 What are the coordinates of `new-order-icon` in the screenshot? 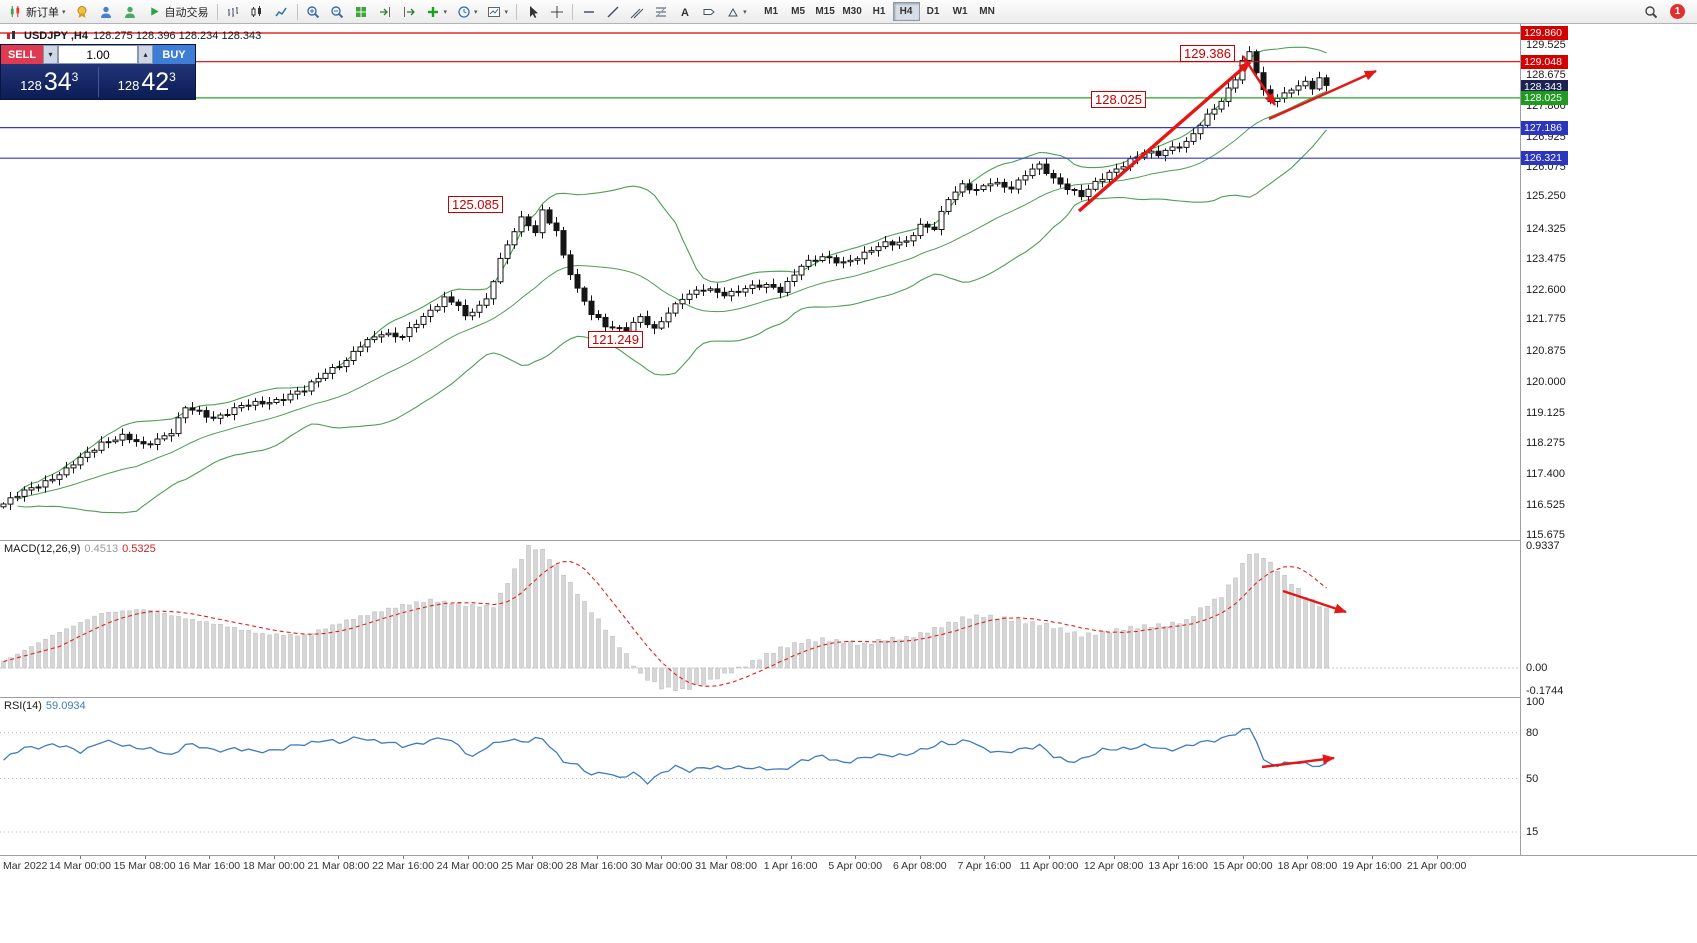 It's located at (15, 11).